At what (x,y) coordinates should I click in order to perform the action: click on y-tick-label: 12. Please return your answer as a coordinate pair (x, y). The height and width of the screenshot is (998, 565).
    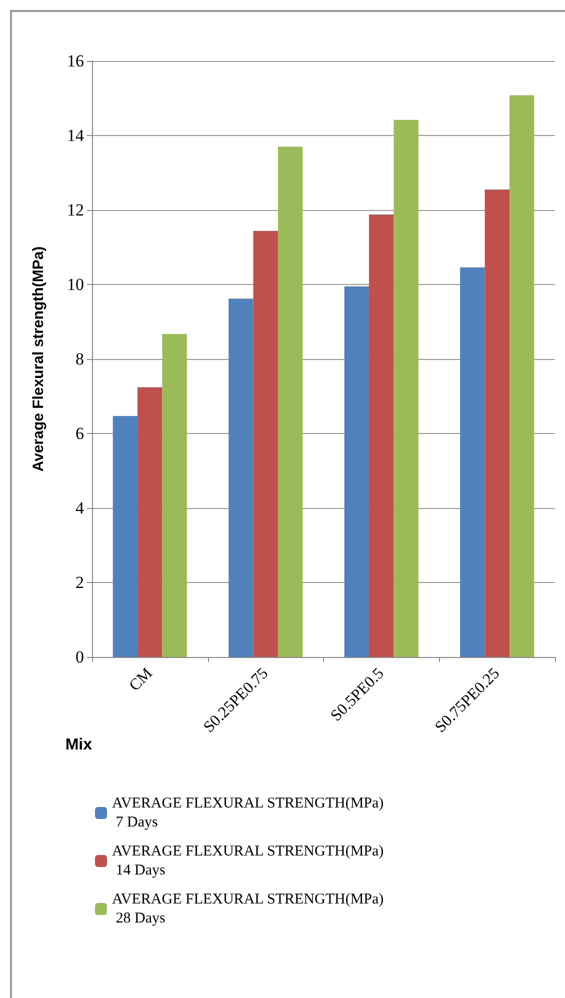
    Looking at the image, I should click on (75, 210).